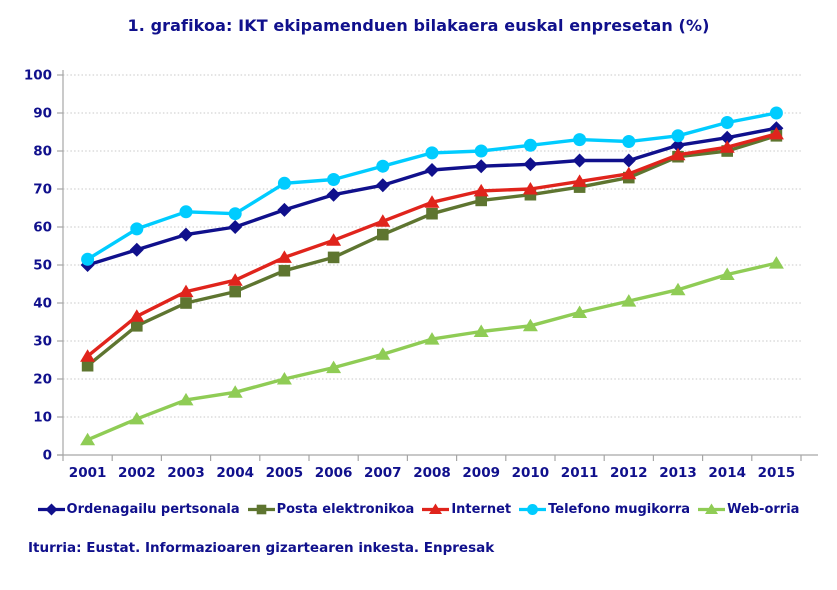 The height and width of the screenshot is (590, 837). What do you see at coordinates (235, 473) in the screenshot?
I see `x-axis-label: 2004` at bounding box center [235, 473].